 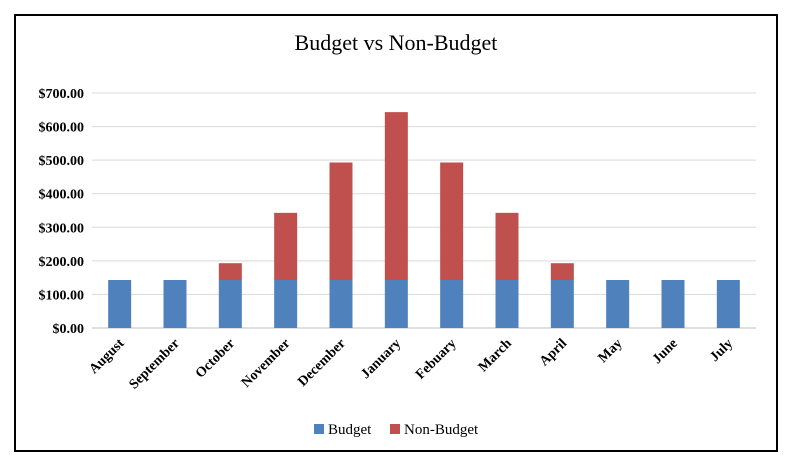 I want to click on x-tick-label: January, so click(x=381, y=359).